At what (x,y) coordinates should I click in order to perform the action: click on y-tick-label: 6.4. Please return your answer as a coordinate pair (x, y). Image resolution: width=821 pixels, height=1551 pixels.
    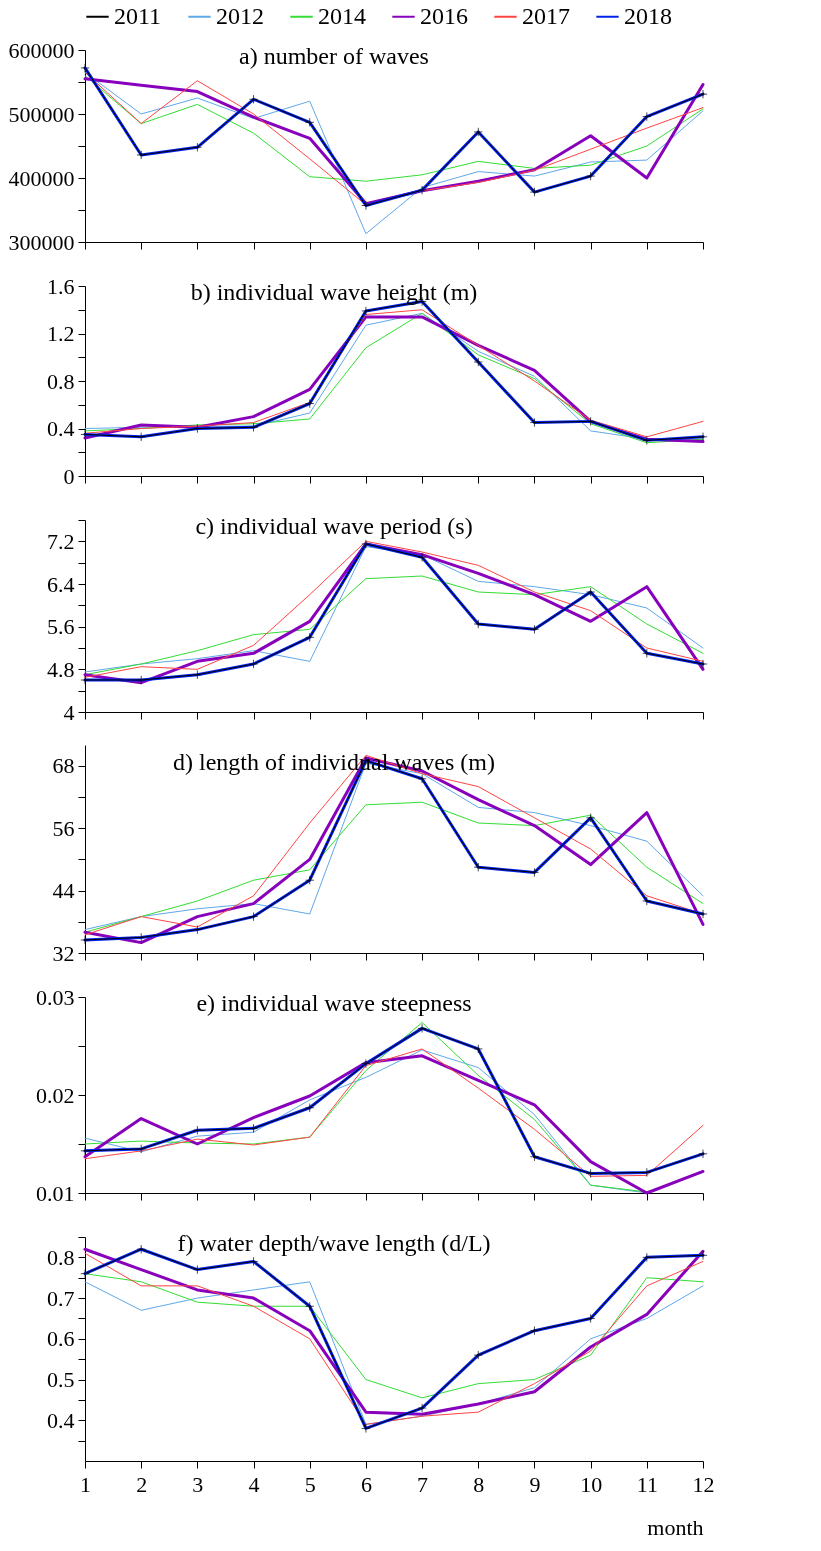
    Looking at the image, I should click on (61, 584).